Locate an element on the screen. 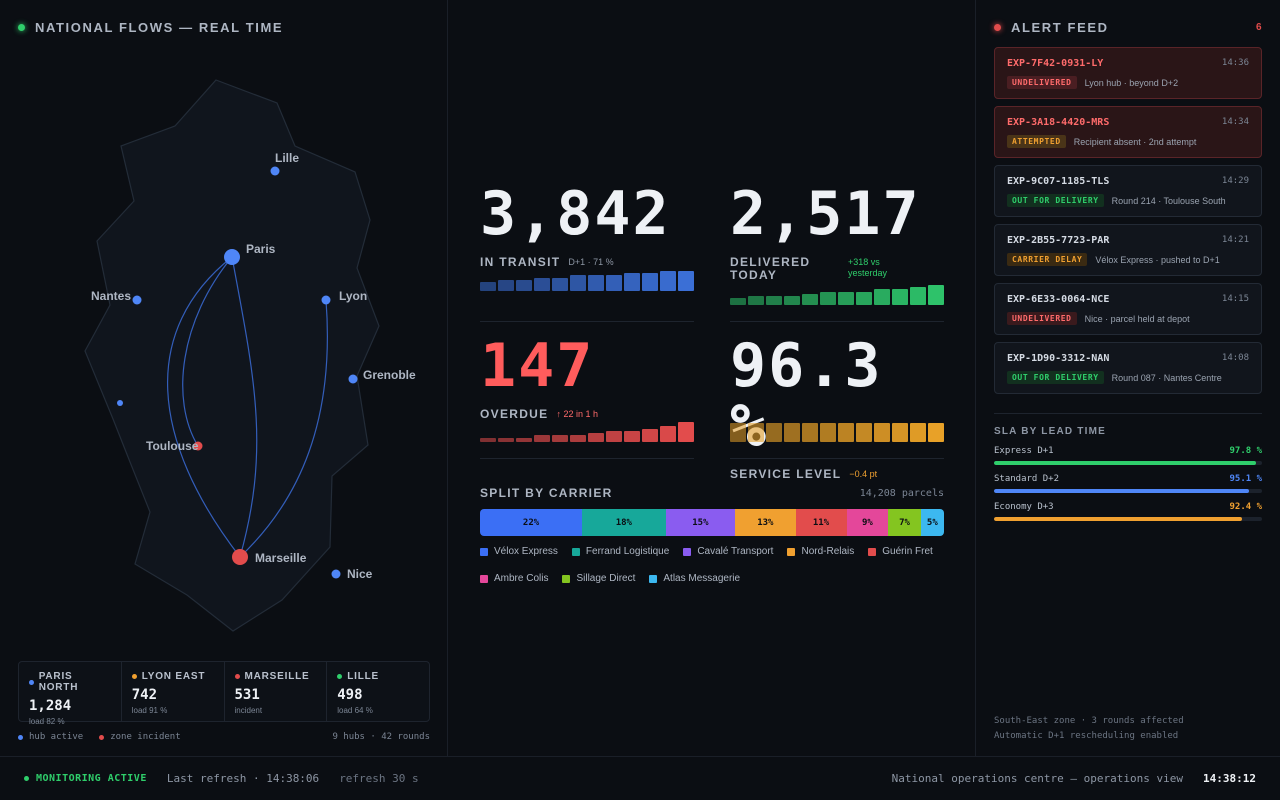 This screenshot has height=800, width=1280. carrier-legend-item: Ambre Colis is located at coordinates (514, 578).